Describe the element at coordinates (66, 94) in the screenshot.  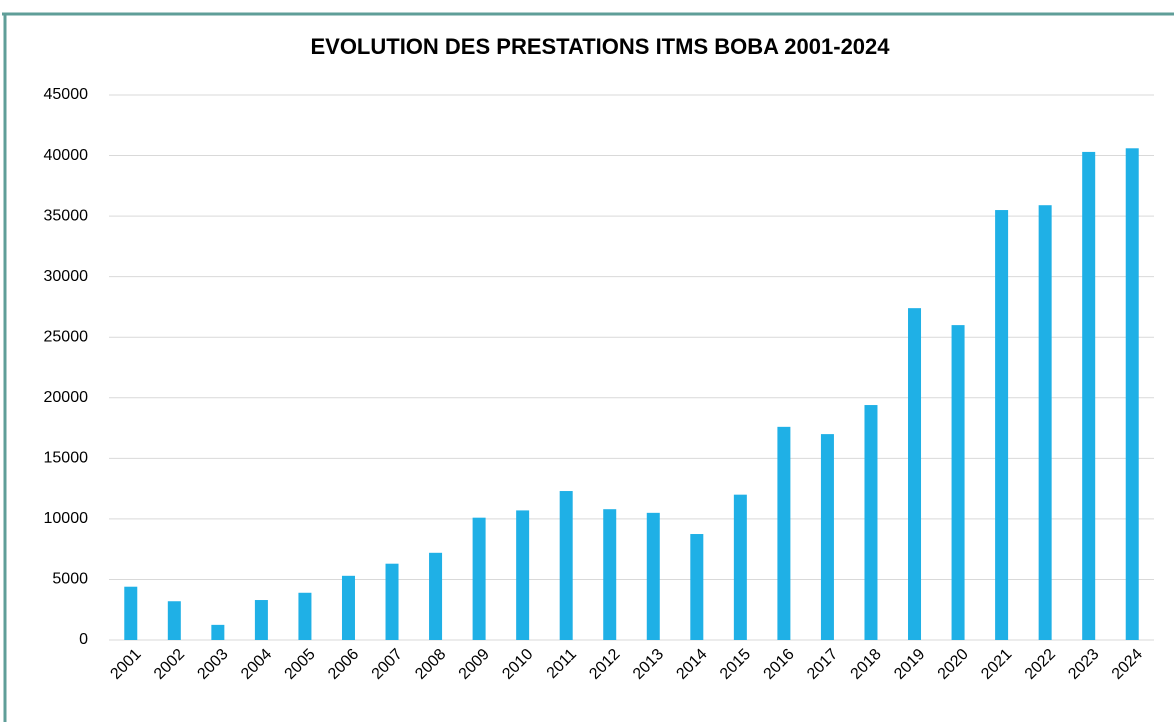
I see `y-tick-label: 45000` at that location.